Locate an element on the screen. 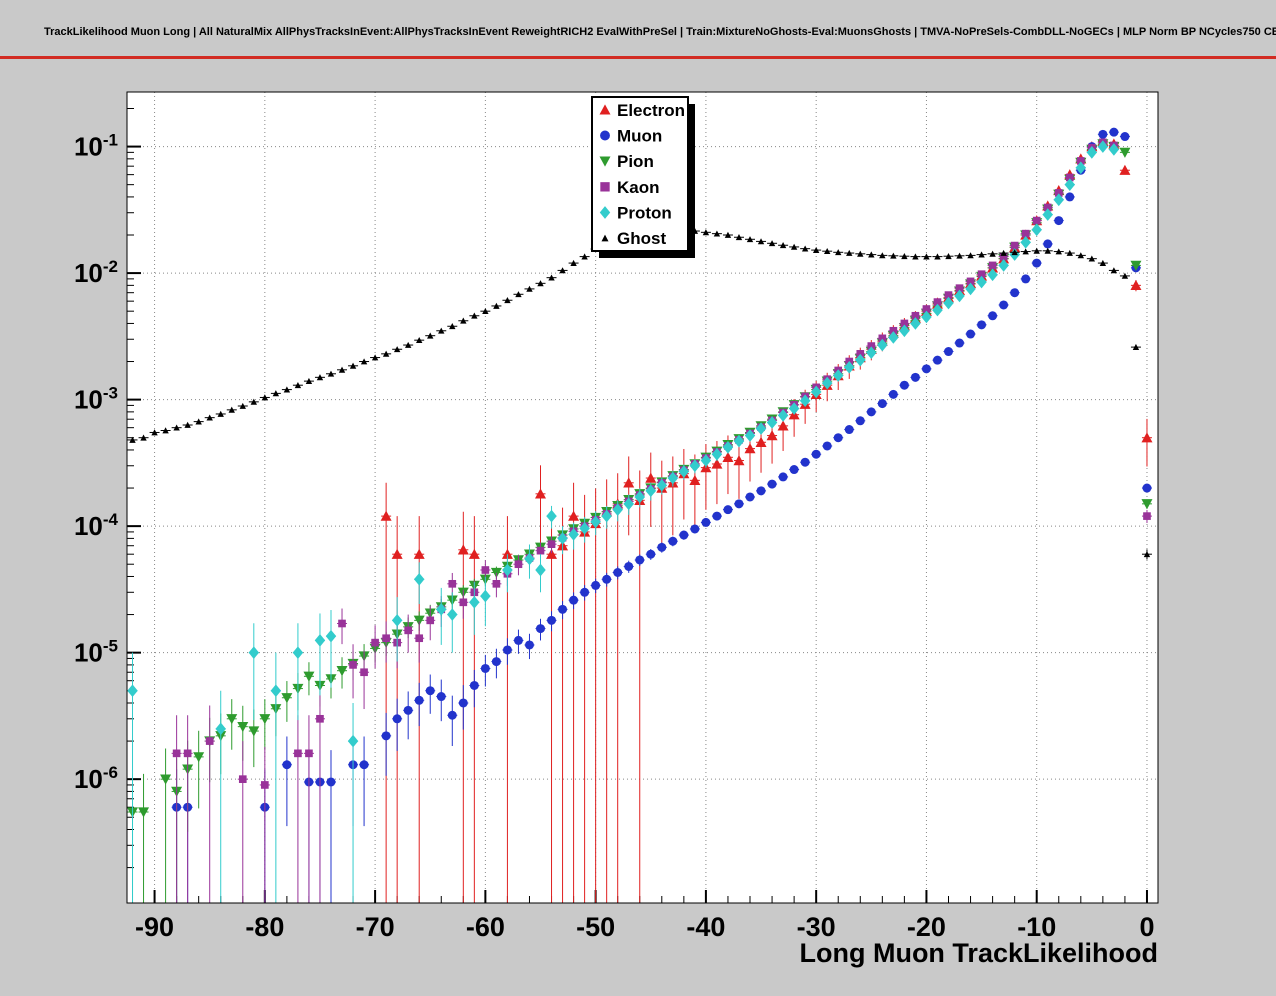 This screenshot has height=996, width=1276. svg-text: 10⁻² is located at coordinates (96, 272).